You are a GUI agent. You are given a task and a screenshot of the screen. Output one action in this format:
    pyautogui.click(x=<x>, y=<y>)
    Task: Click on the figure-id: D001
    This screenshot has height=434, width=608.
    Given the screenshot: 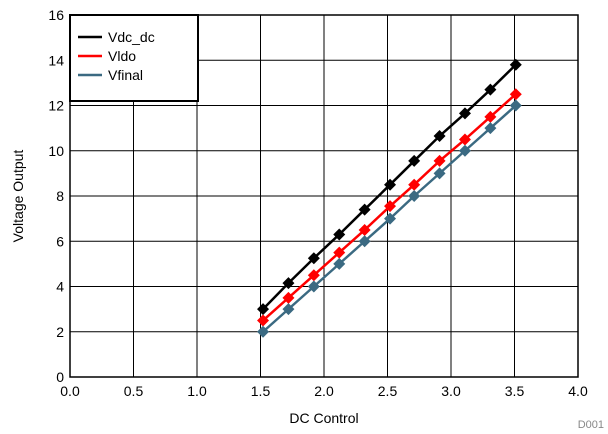 What is the action you would take?
    pyautogui.click(x=591, y=425)
    